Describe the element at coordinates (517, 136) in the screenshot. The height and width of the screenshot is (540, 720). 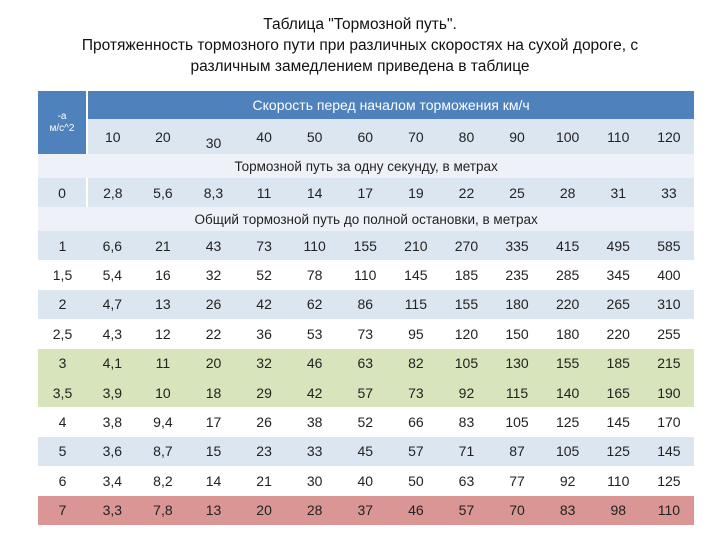
I see `speed-cell: 90` at that location.